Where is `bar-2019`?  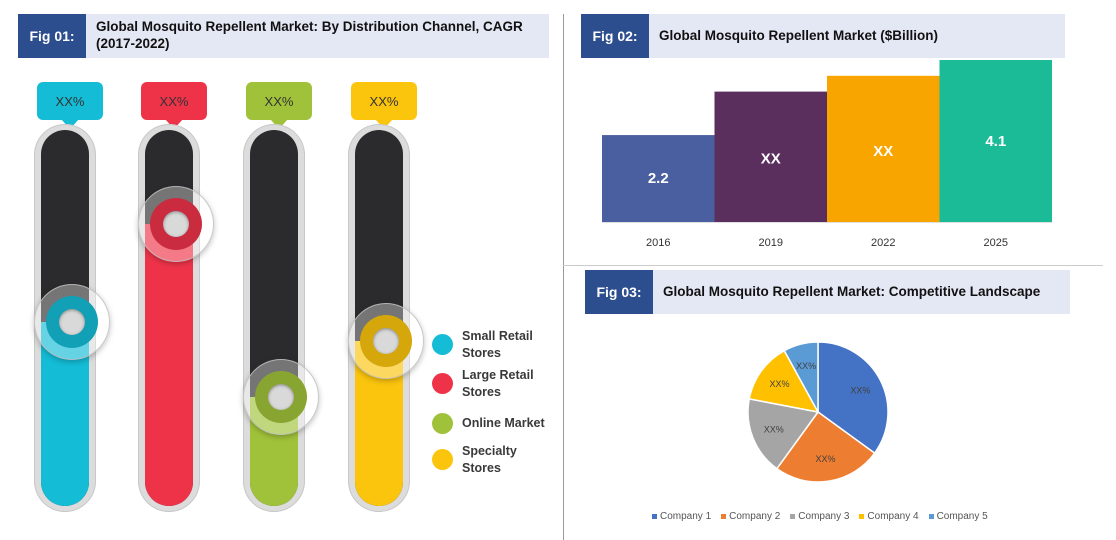 bar-2019 is located at coordinates (770, 156).